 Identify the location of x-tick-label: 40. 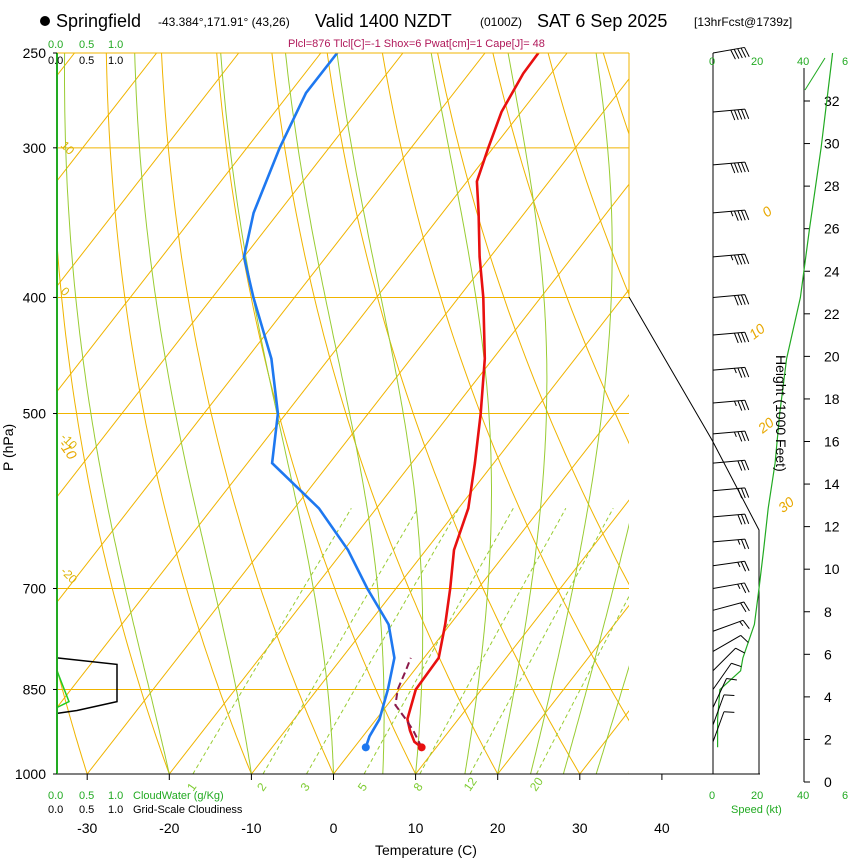
(662, 828).